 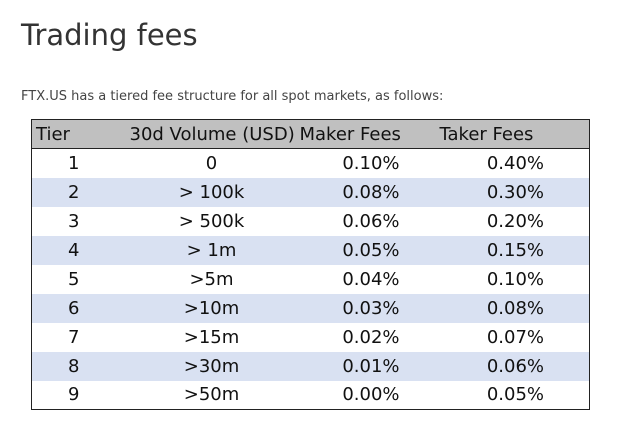 I want to click on tier-cell: 5, so click(x=74, y=279).